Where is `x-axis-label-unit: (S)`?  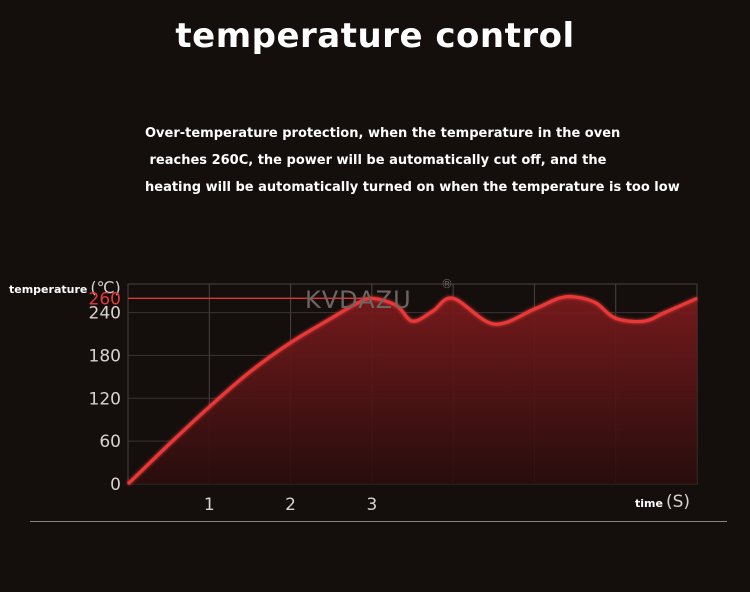
x-axis-label-unit: (S) is located at coordinates (678, 502).